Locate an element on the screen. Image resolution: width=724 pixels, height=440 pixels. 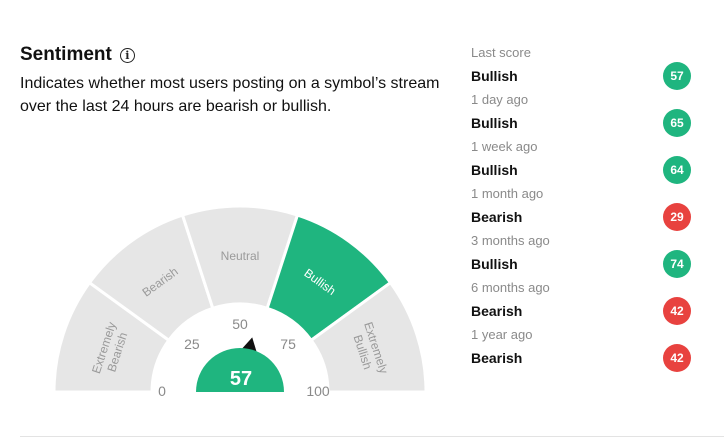
history-period: 3 months ago is located at coordinates (510, 240).